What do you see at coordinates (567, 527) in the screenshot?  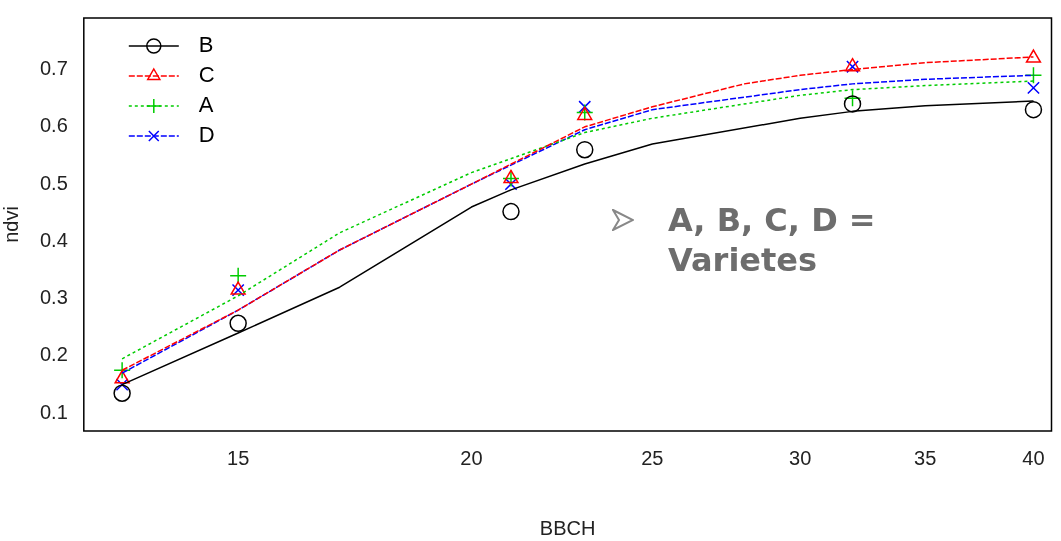 I see `x-axis-title: BBCH` at bounding box center [567, 527].